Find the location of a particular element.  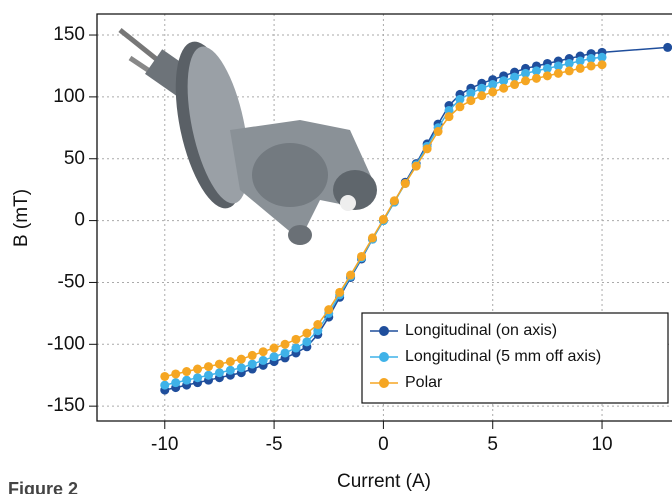

y-tick-label: 50 is located at coordinates (74, 158).